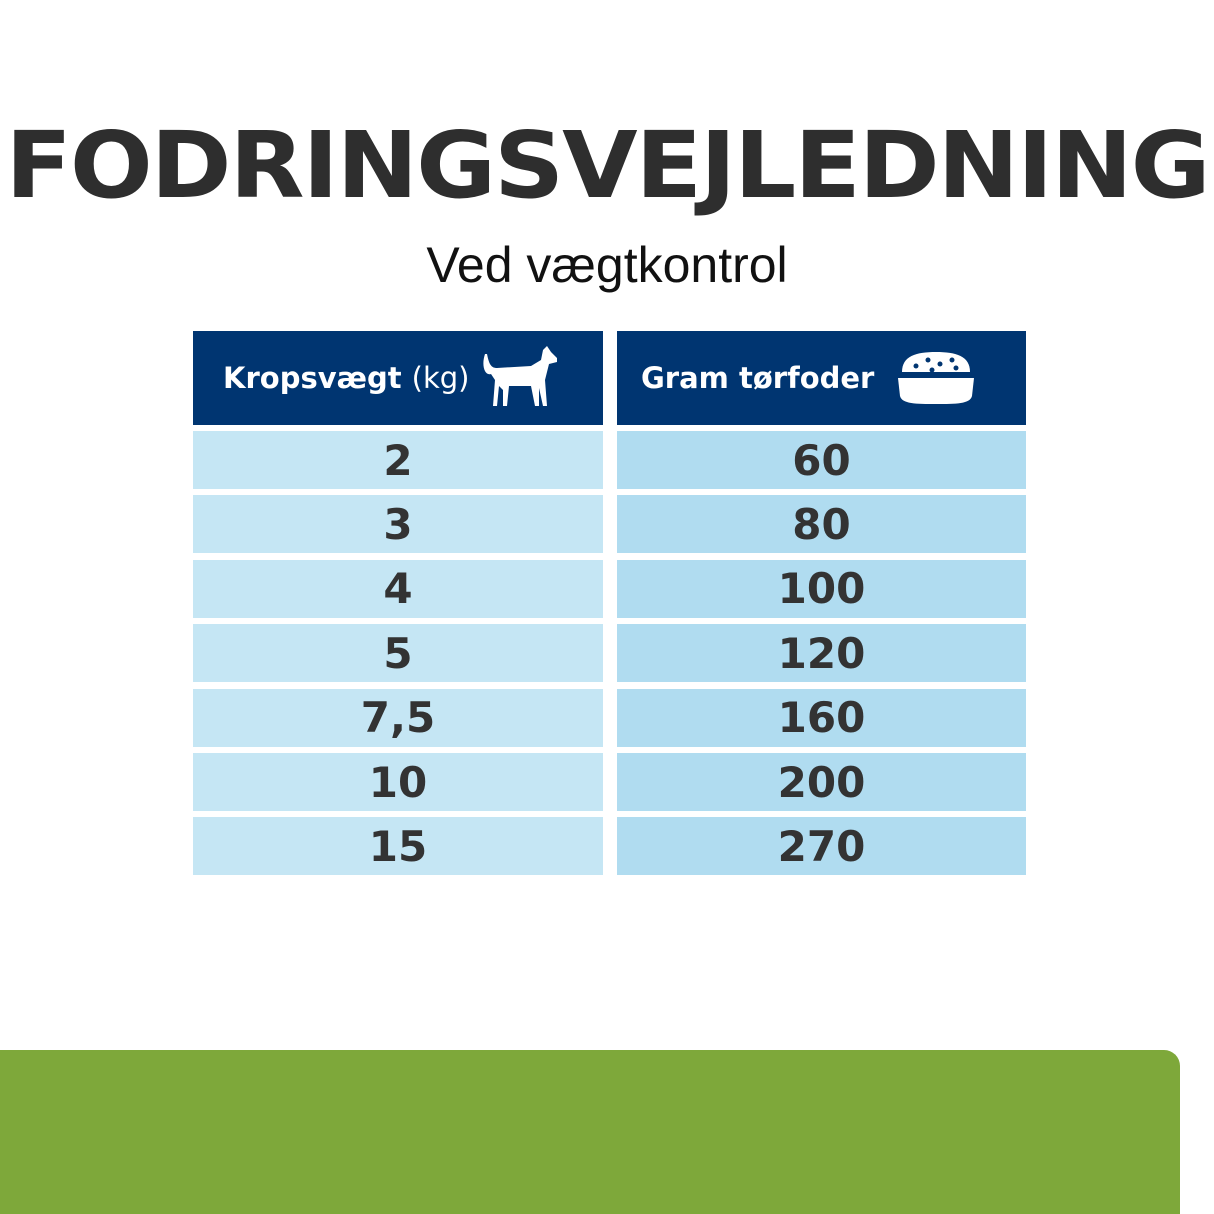 The width and height of the screenshot is (1214, 1214). What do you see at coordinates (821, 588) in the screenshot?
I see `cell-grams: 100` at bounding box center [821, 588].